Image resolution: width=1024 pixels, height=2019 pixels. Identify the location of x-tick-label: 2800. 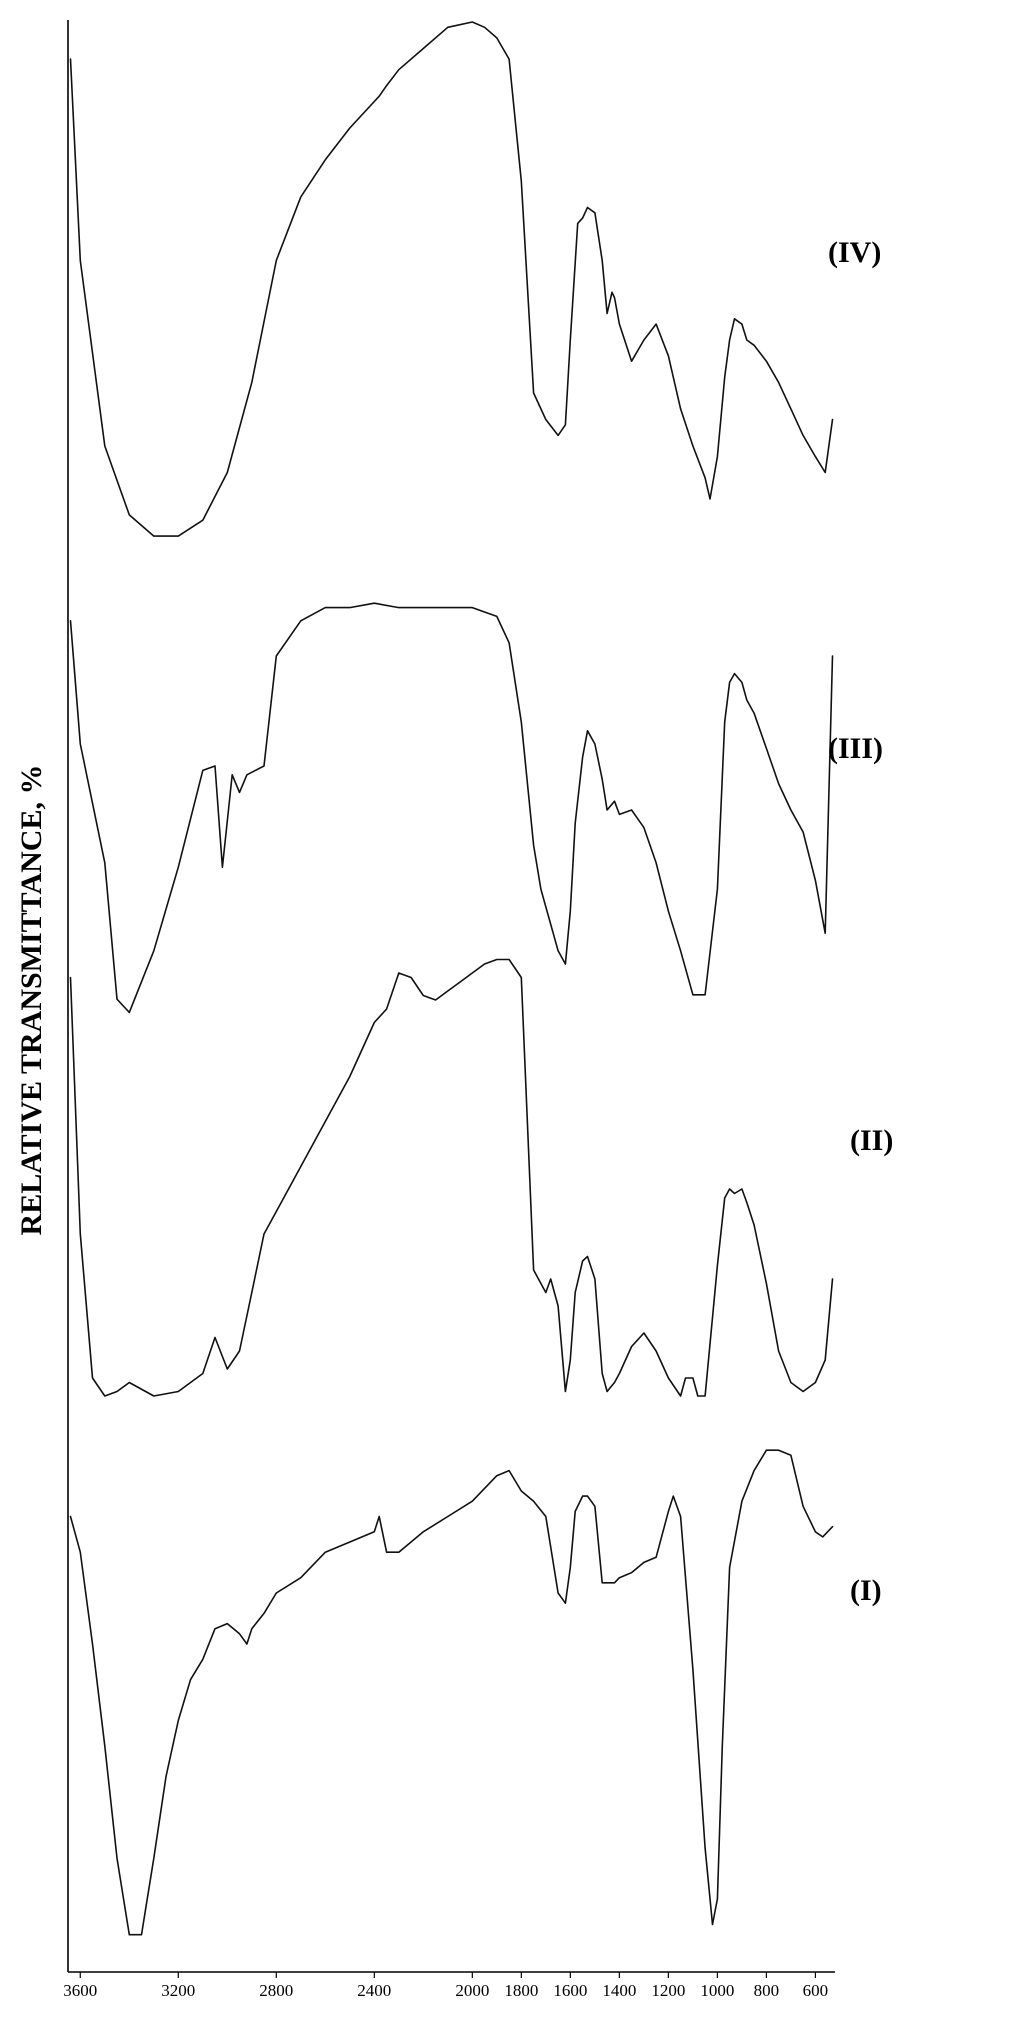
(276, 1990).